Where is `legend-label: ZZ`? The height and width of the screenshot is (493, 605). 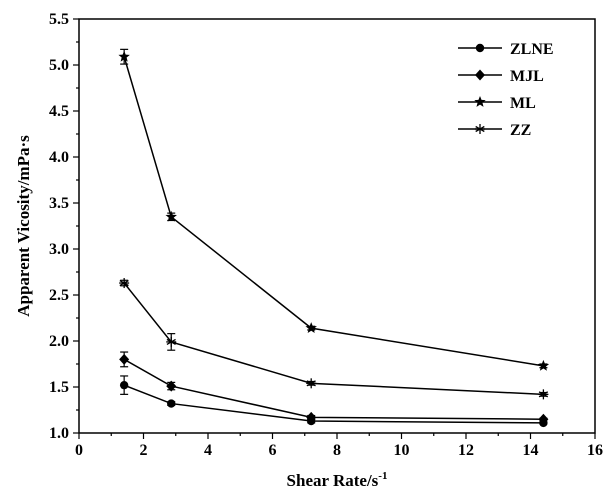 legend-label: ZZ is located at coordinates (520, 130).